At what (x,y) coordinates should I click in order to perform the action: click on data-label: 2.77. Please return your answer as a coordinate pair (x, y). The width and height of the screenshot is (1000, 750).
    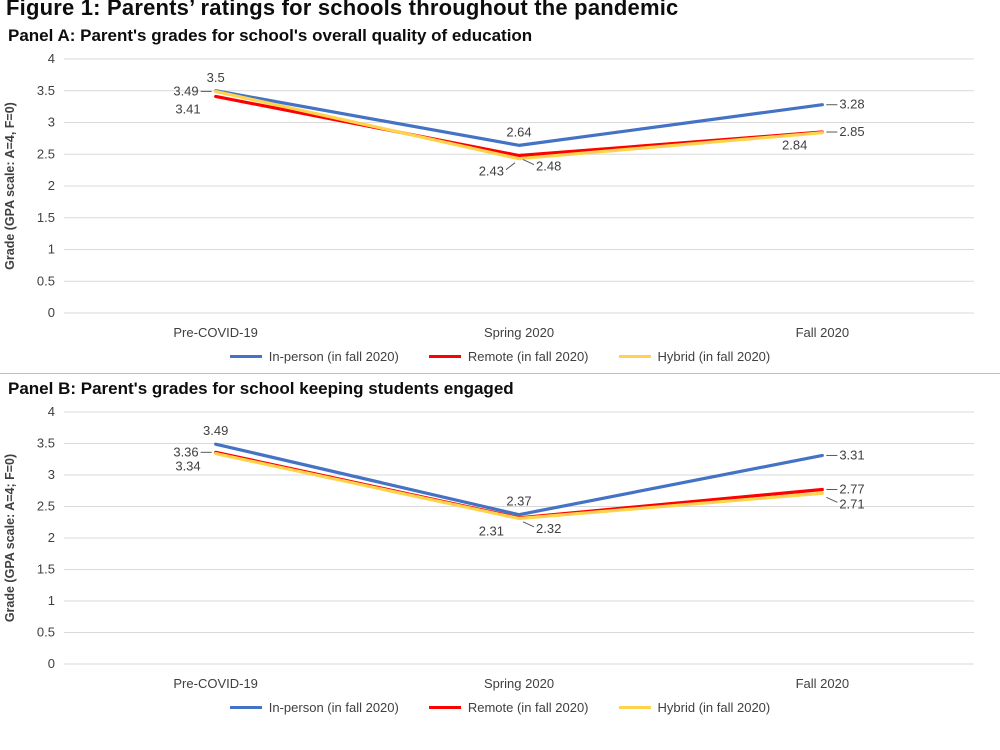
    Looking at the image, I should click on (851, 488).